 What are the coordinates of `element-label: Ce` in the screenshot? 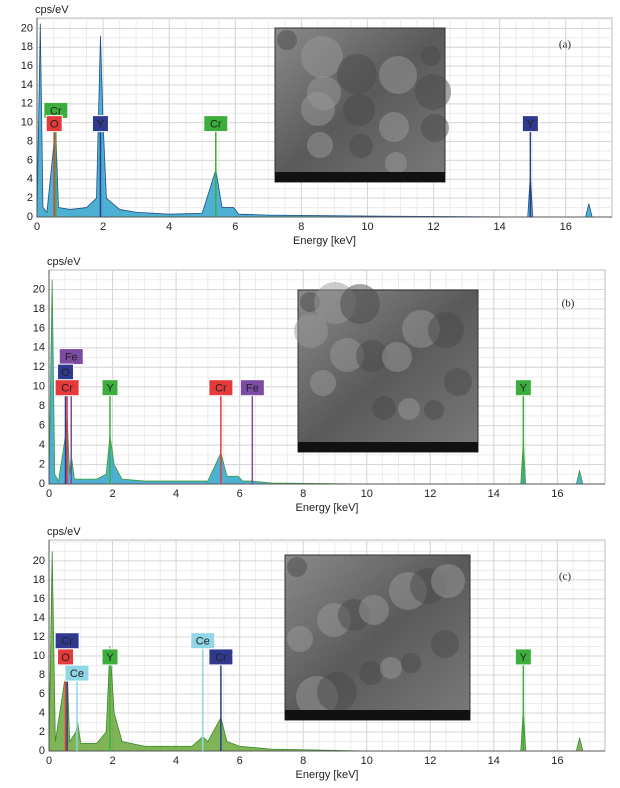 It's located at (77, 674).